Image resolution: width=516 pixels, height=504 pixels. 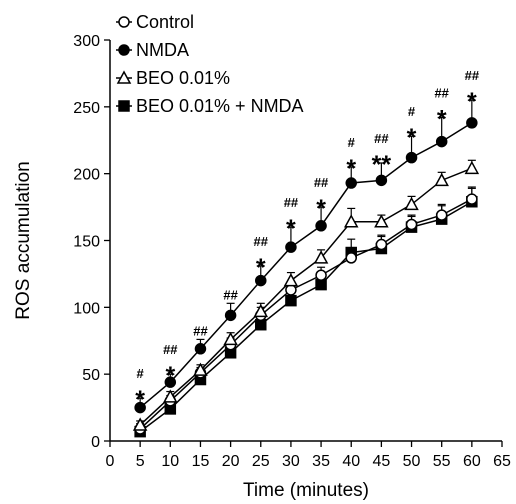 What do you see at coordinates (165, 22) in the screenshot?
I see `legend-label: Control` at bounding box center [165, 22].